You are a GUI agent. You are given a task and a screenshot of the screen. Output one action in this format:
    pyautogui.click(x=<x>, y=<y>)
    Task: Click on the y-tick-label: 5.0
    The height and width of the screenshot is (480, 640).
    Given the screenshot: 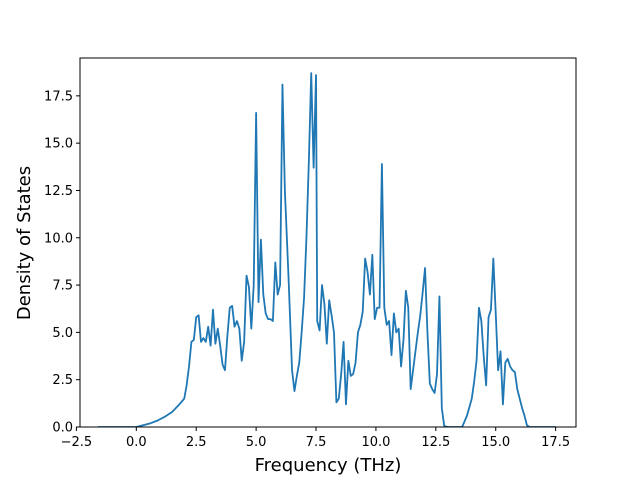 What is the action you would take?
    pyautogui.click(x=62, y=333)
    